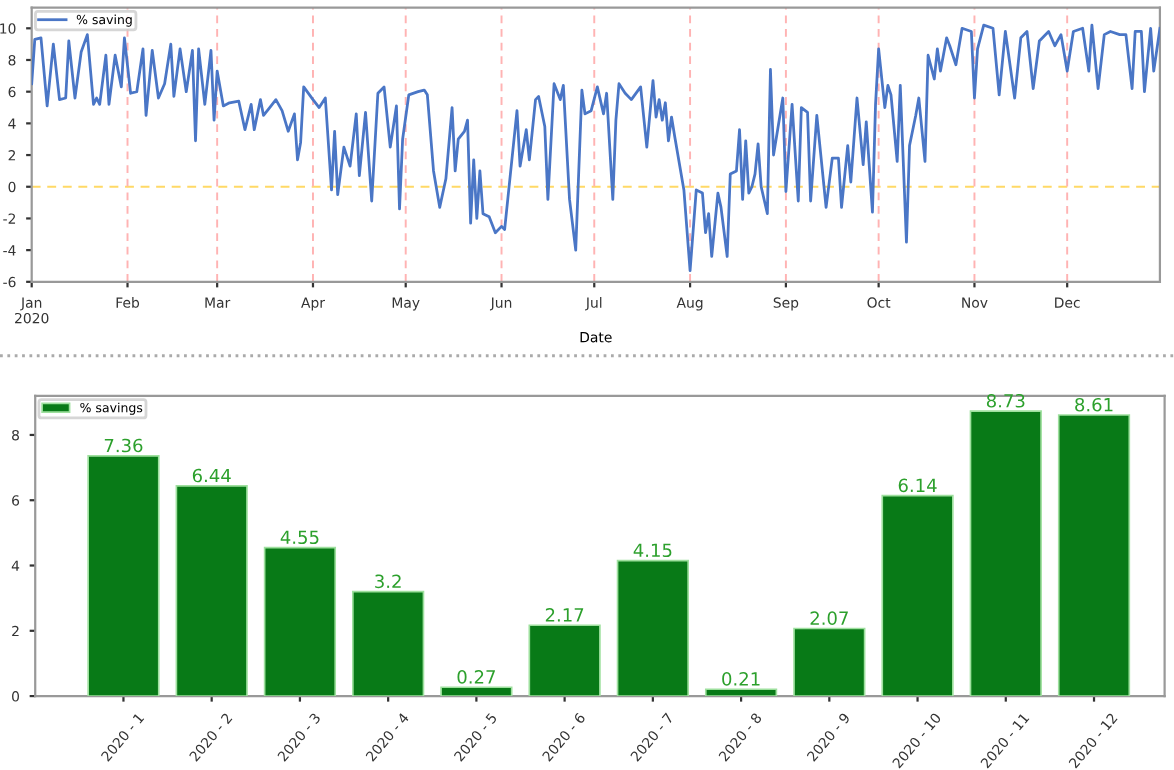 This screenshot has height=770, width=1174. What do you see at coordinates (917, 485) in the screenshot?
I see `data-label: 6.14` at bounding box center [917, 485].